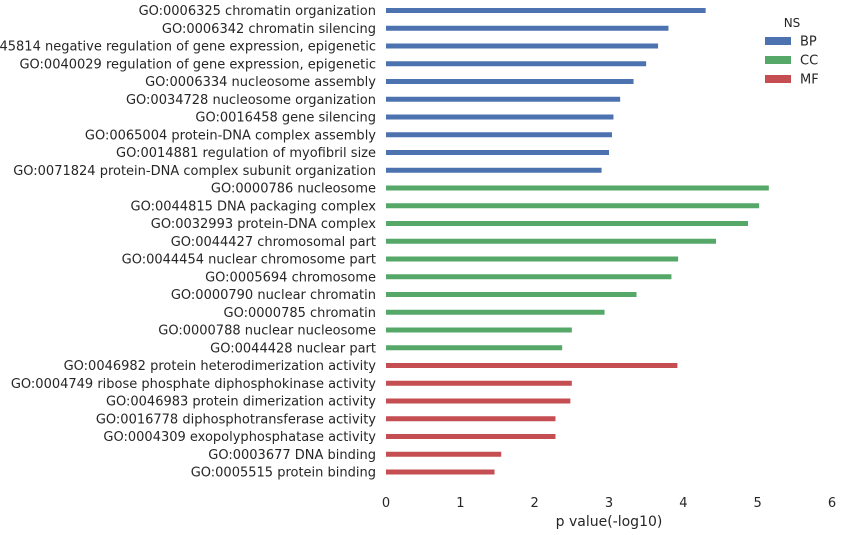 This screenshot has height=535, width=842. What do you see at coordinates (273, 295) in the screenshot?
I see `category-label: GO:0000790 nuclear chromatin` at bounding box center [273, 295].